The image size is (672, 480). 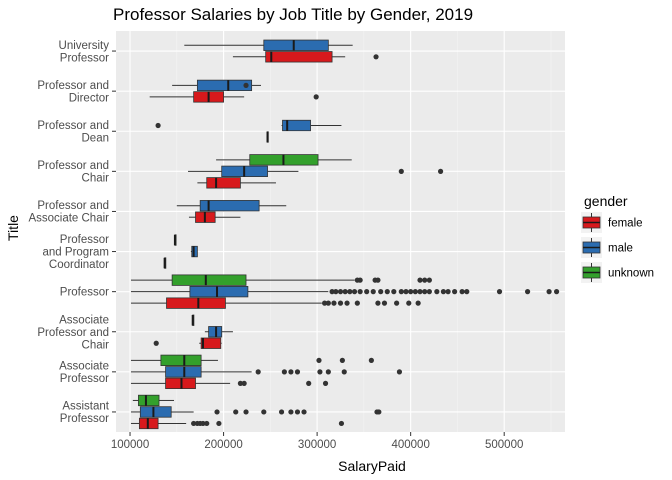 I want to click on y-tick-label: Professor and Dean, so click(x=73, y=132).